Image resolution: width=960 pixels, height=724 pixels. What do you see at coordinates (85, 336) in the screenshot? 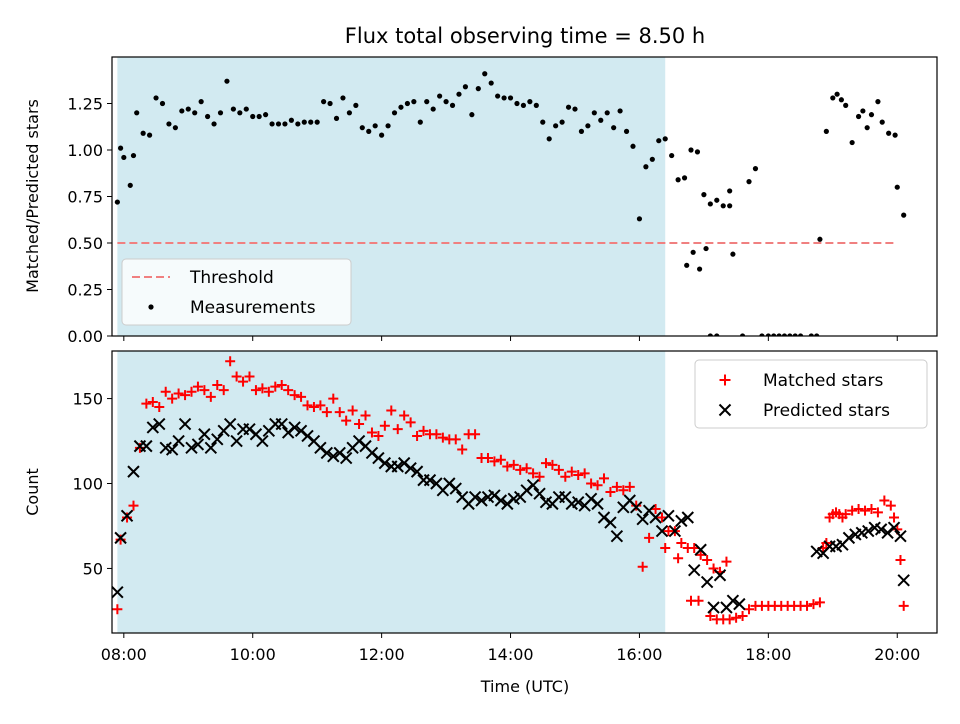
I see `y-tick-label: 0.00` at bounding box center [85, 336].